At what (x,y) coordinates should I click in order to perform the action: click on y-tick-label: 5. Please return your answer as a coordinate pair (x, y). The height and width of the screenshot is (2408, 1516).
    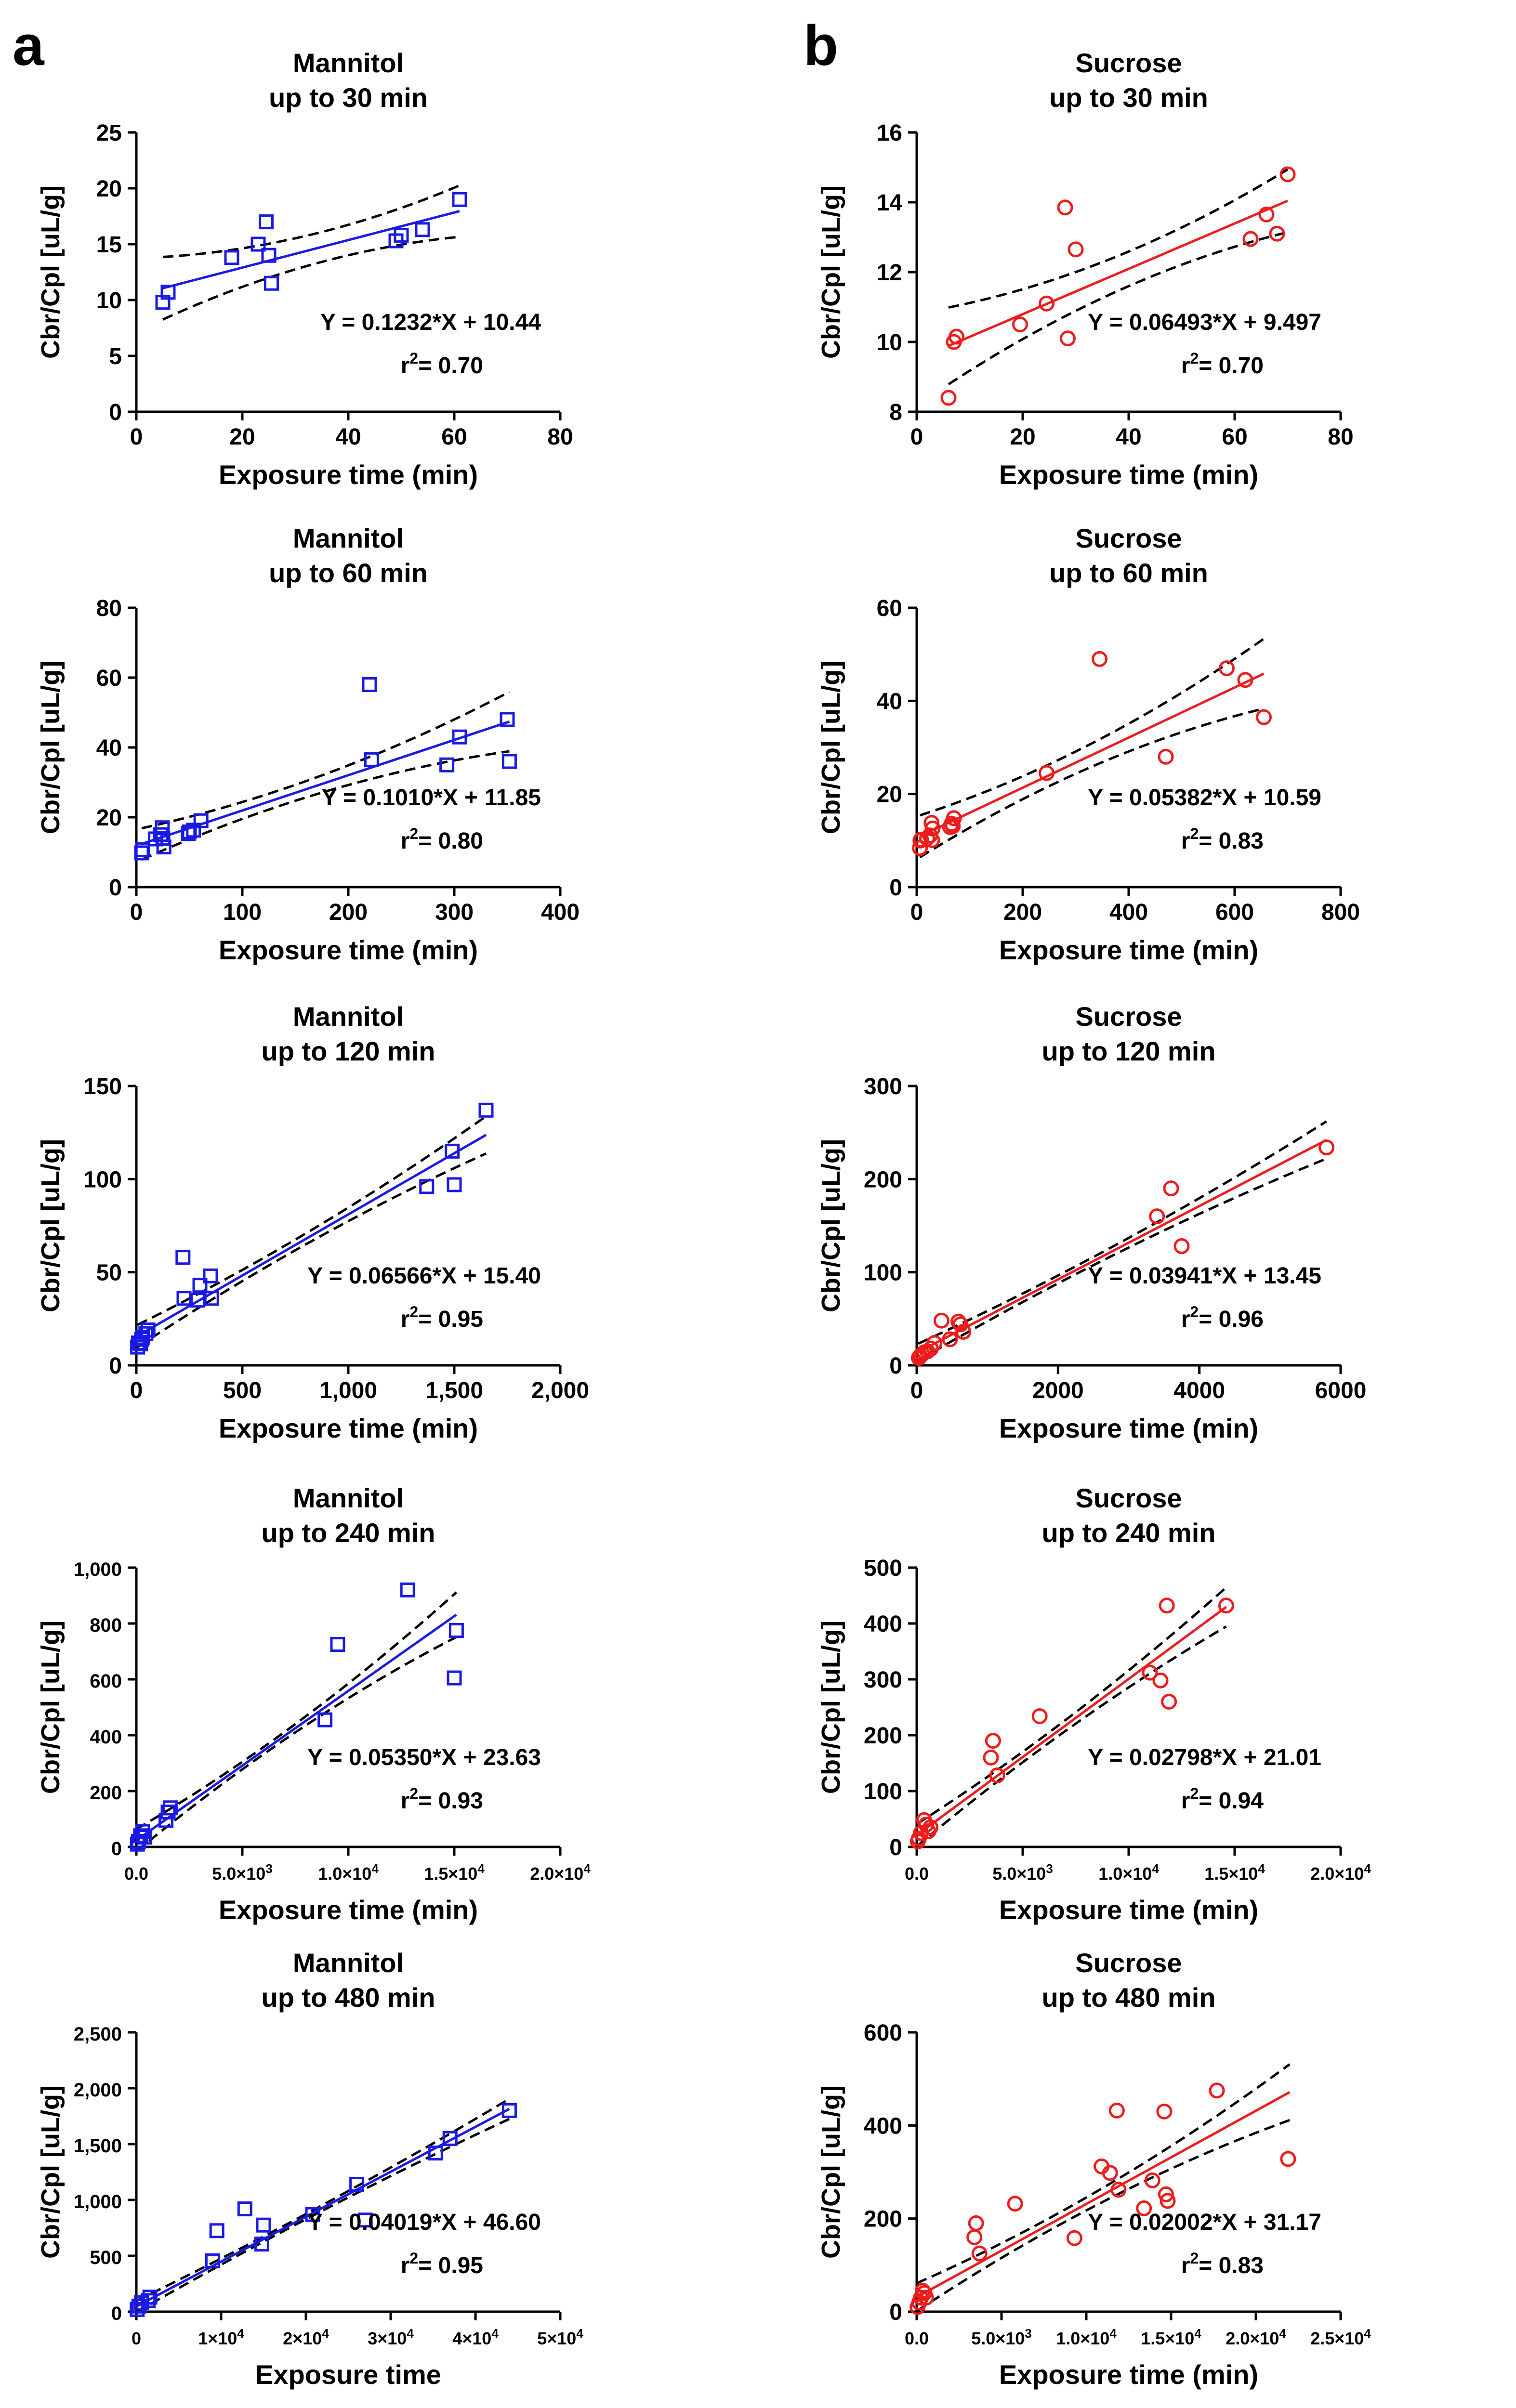
    Looking at the image, I should click on (116, 356).